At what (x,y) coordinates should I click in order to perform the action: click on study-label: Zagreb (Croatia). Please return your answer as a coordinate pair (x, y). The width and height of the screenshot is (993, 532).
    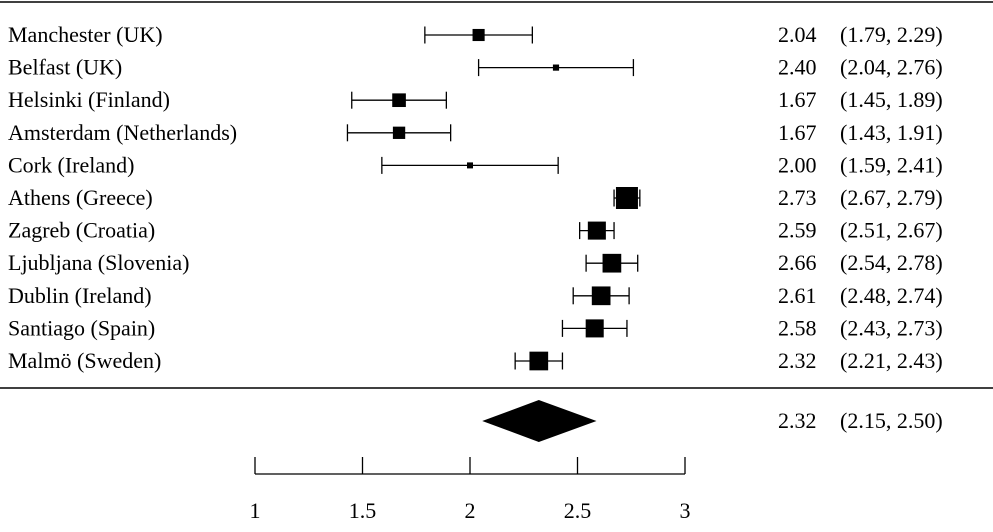
    Looking at the image, I should click on (81, 230).